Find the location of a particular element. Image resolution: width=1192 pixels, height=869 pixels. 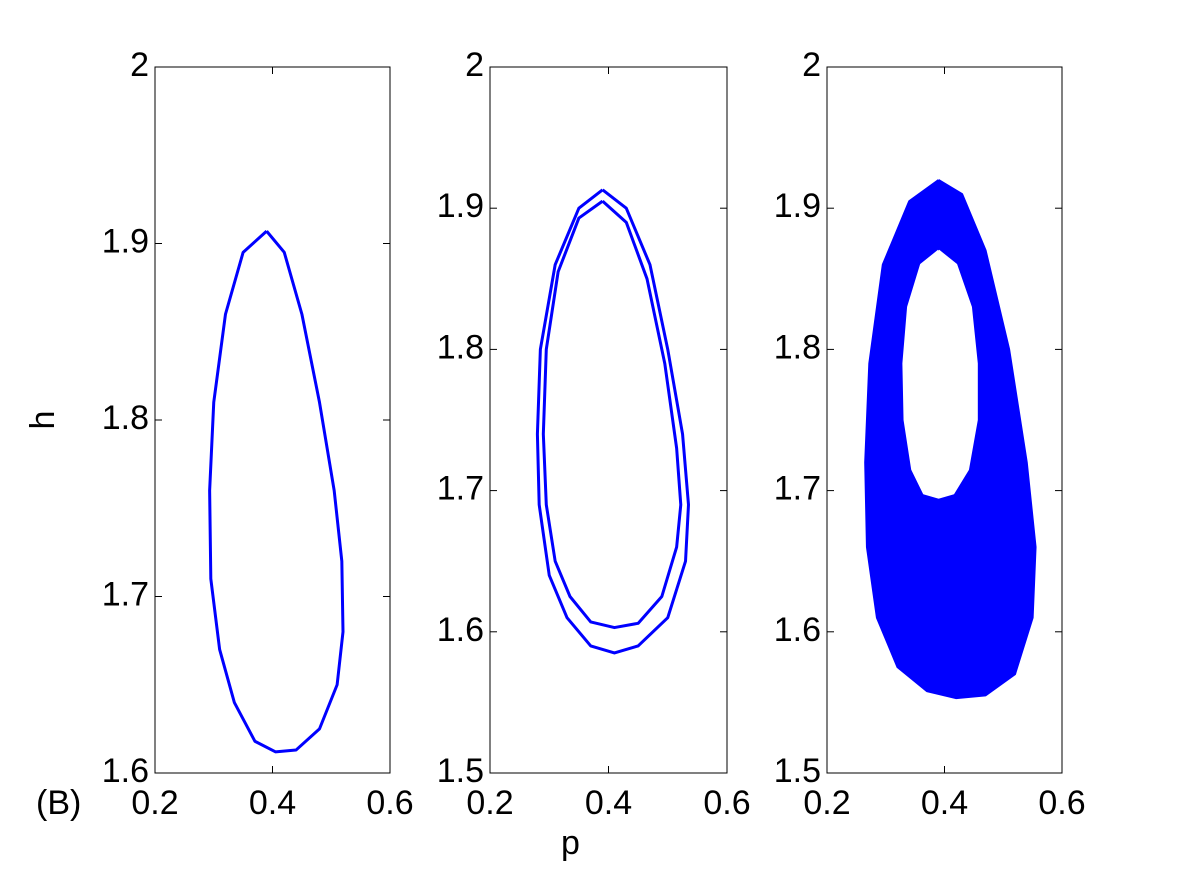

x-axis-label: p is located at coordinates (570, 843).